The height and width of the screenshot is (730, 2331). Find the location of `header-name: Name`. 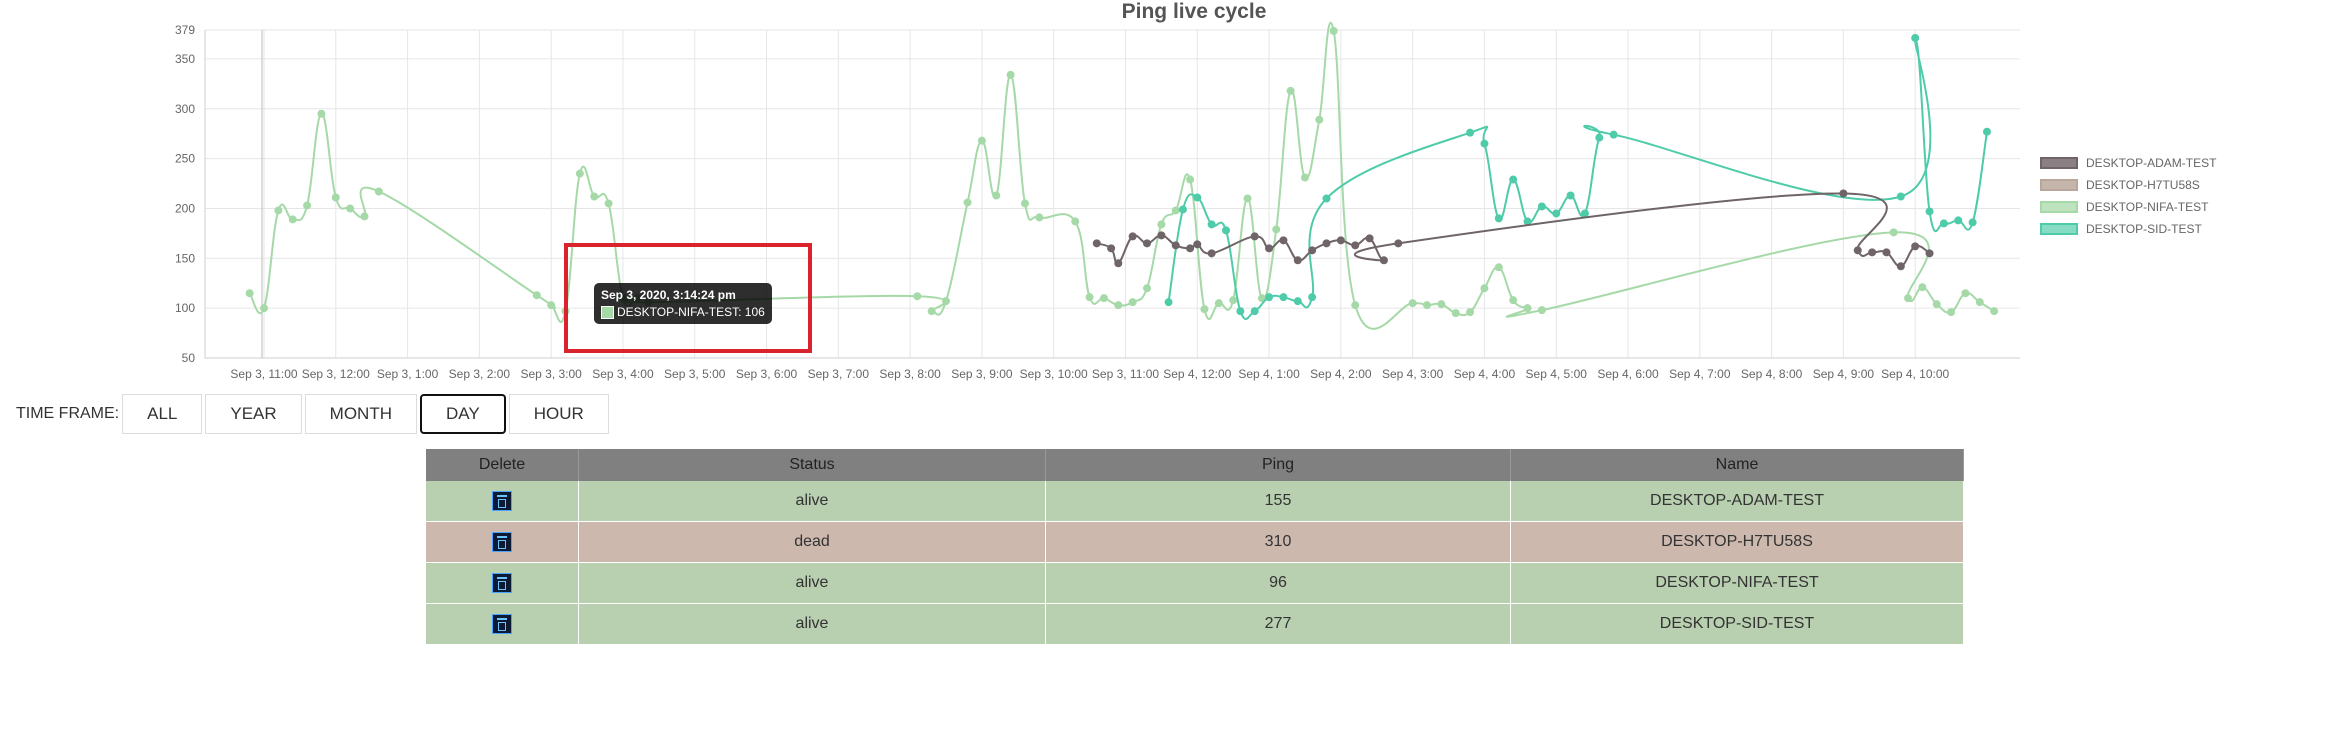

header-name: Name is located at coordinates (1737, 465).